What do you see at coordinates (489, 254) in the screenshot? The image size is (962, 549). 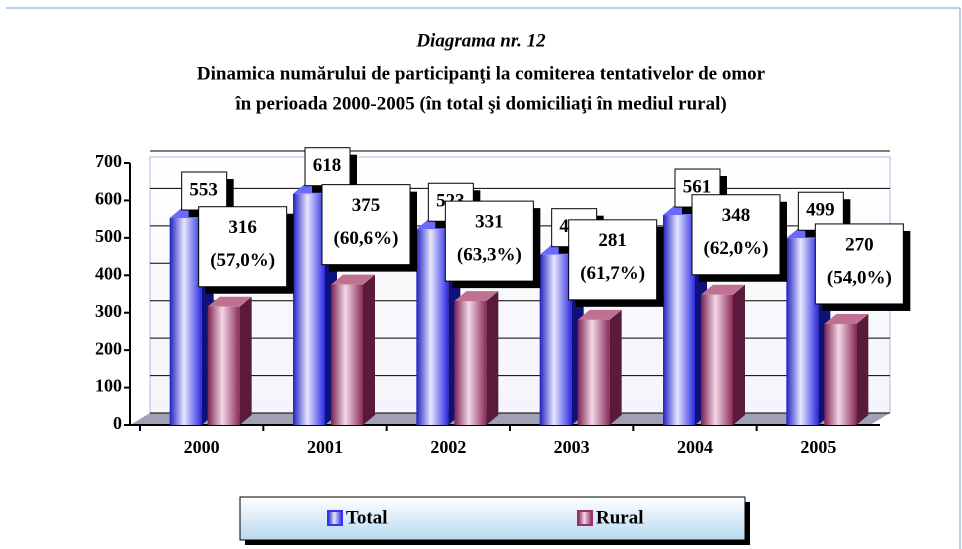 I see `percent-label: (63,3%)` at bounding box center [489, 254].